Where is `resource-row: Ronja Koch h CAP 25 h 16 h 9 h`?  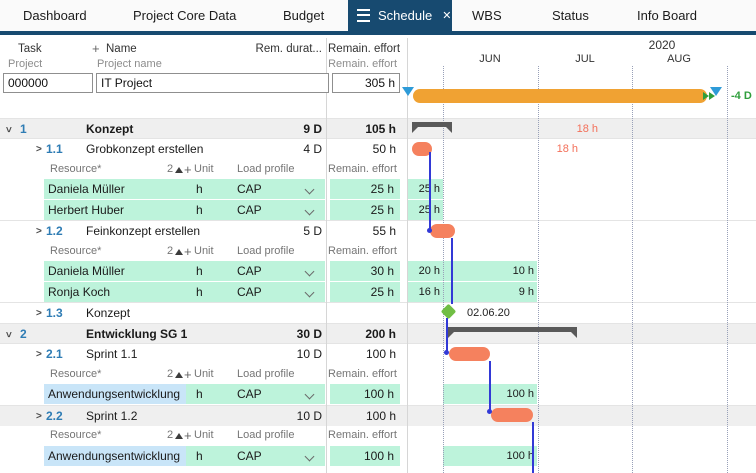
resource-row: Ronja Koch h CAP 25 h 16 h 9 h is located at coordinates (378, 292).